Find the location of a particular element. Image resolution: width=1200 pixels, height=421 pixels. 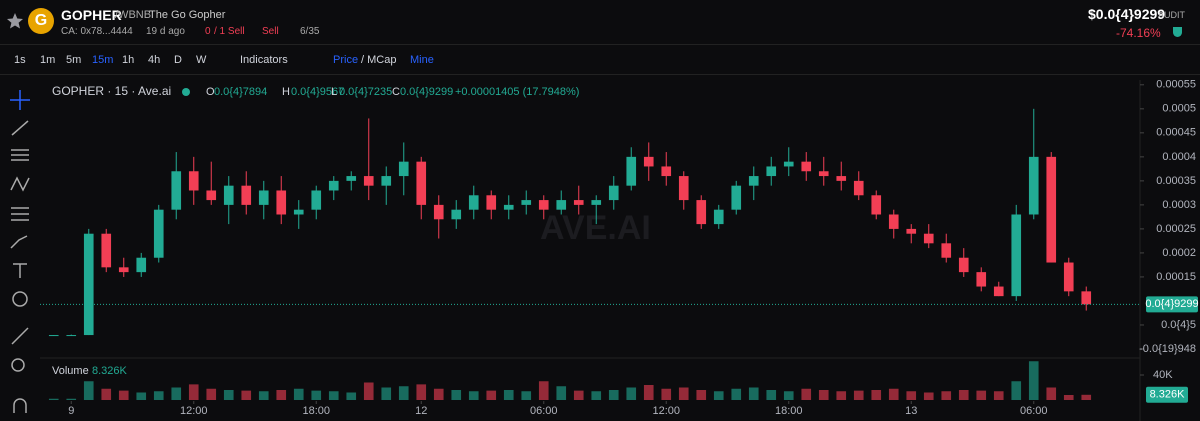

y2-tick-label: 40K is located at coordinates (1163, 375).